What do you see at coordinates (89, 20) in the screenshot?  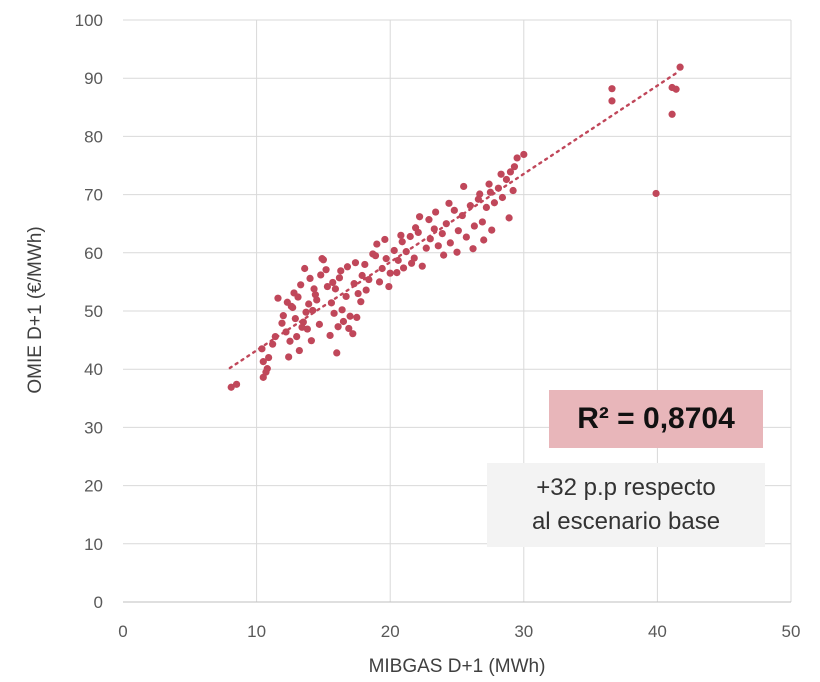 I see `y-tick-label: 100` at bounding box center [89, 20].